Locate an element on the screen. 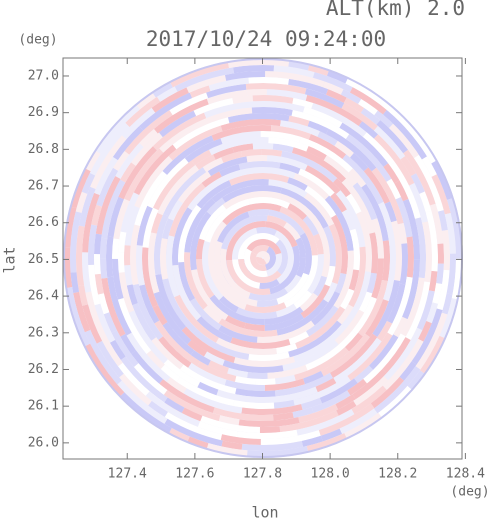  y-tick-label: 26.0 is located at coordinates (43, 442).